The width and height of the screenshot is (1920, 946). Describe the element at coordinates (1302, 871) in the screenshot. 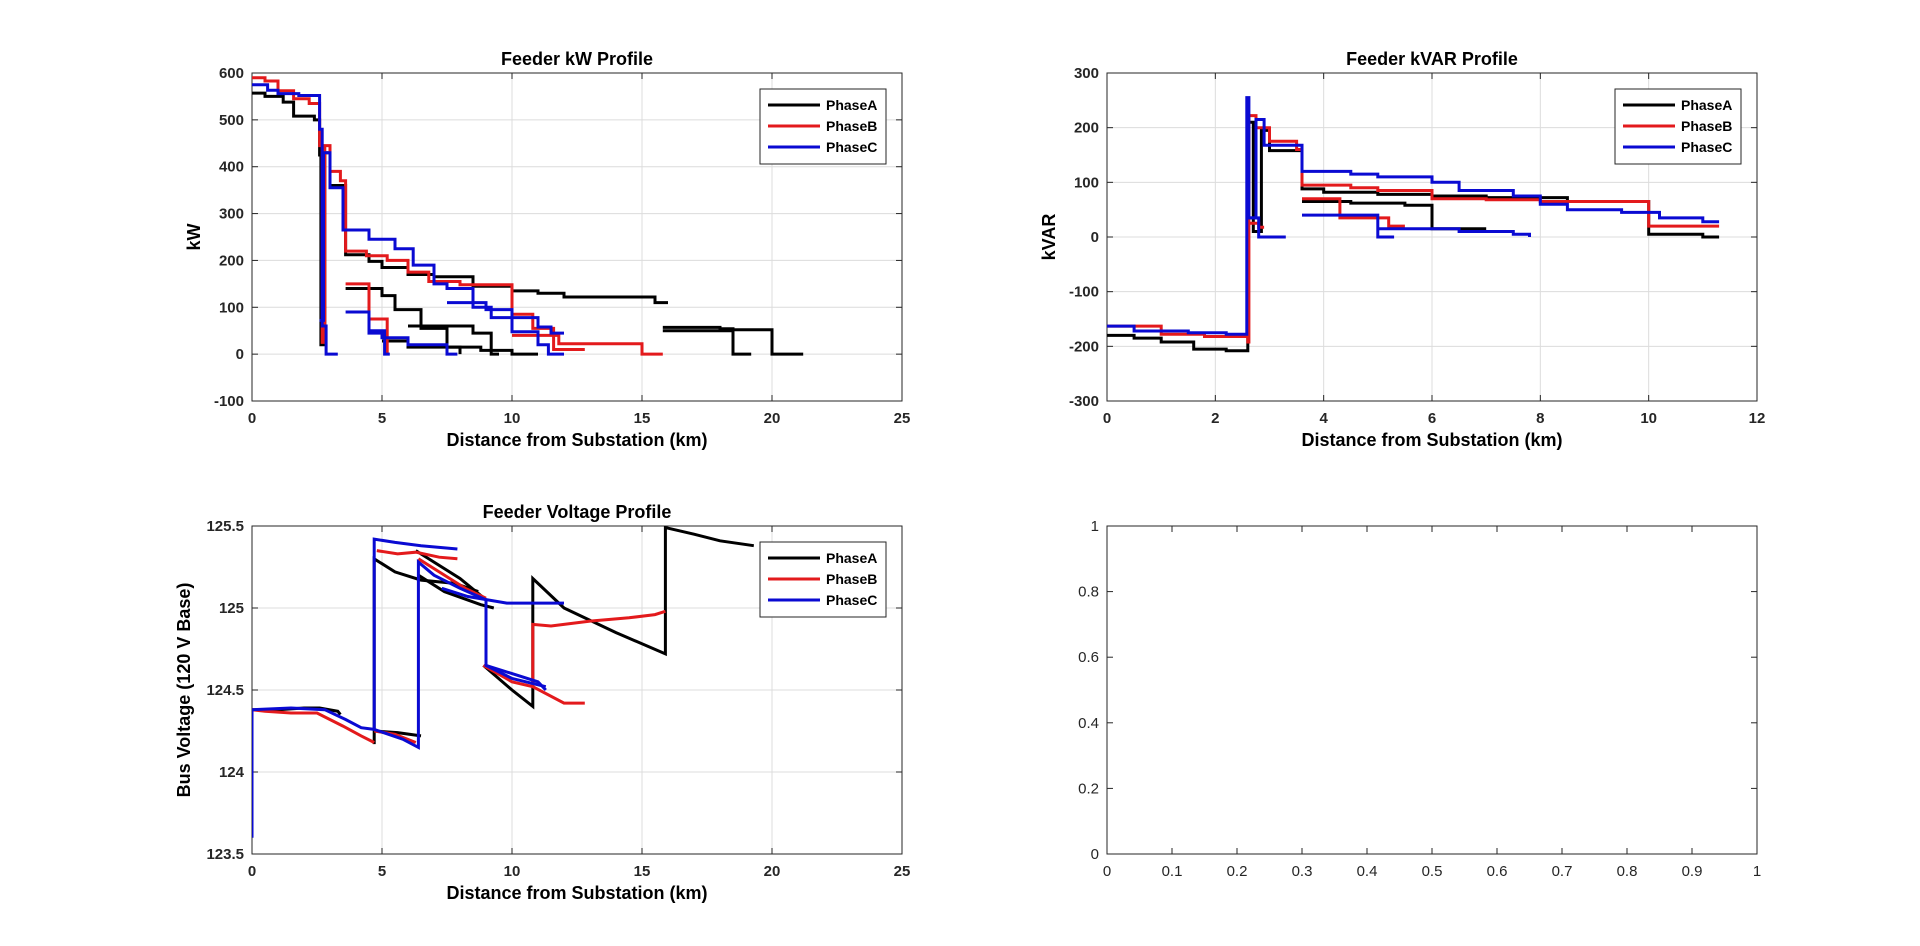

I see `x-tick-label: 0.3` at that location.